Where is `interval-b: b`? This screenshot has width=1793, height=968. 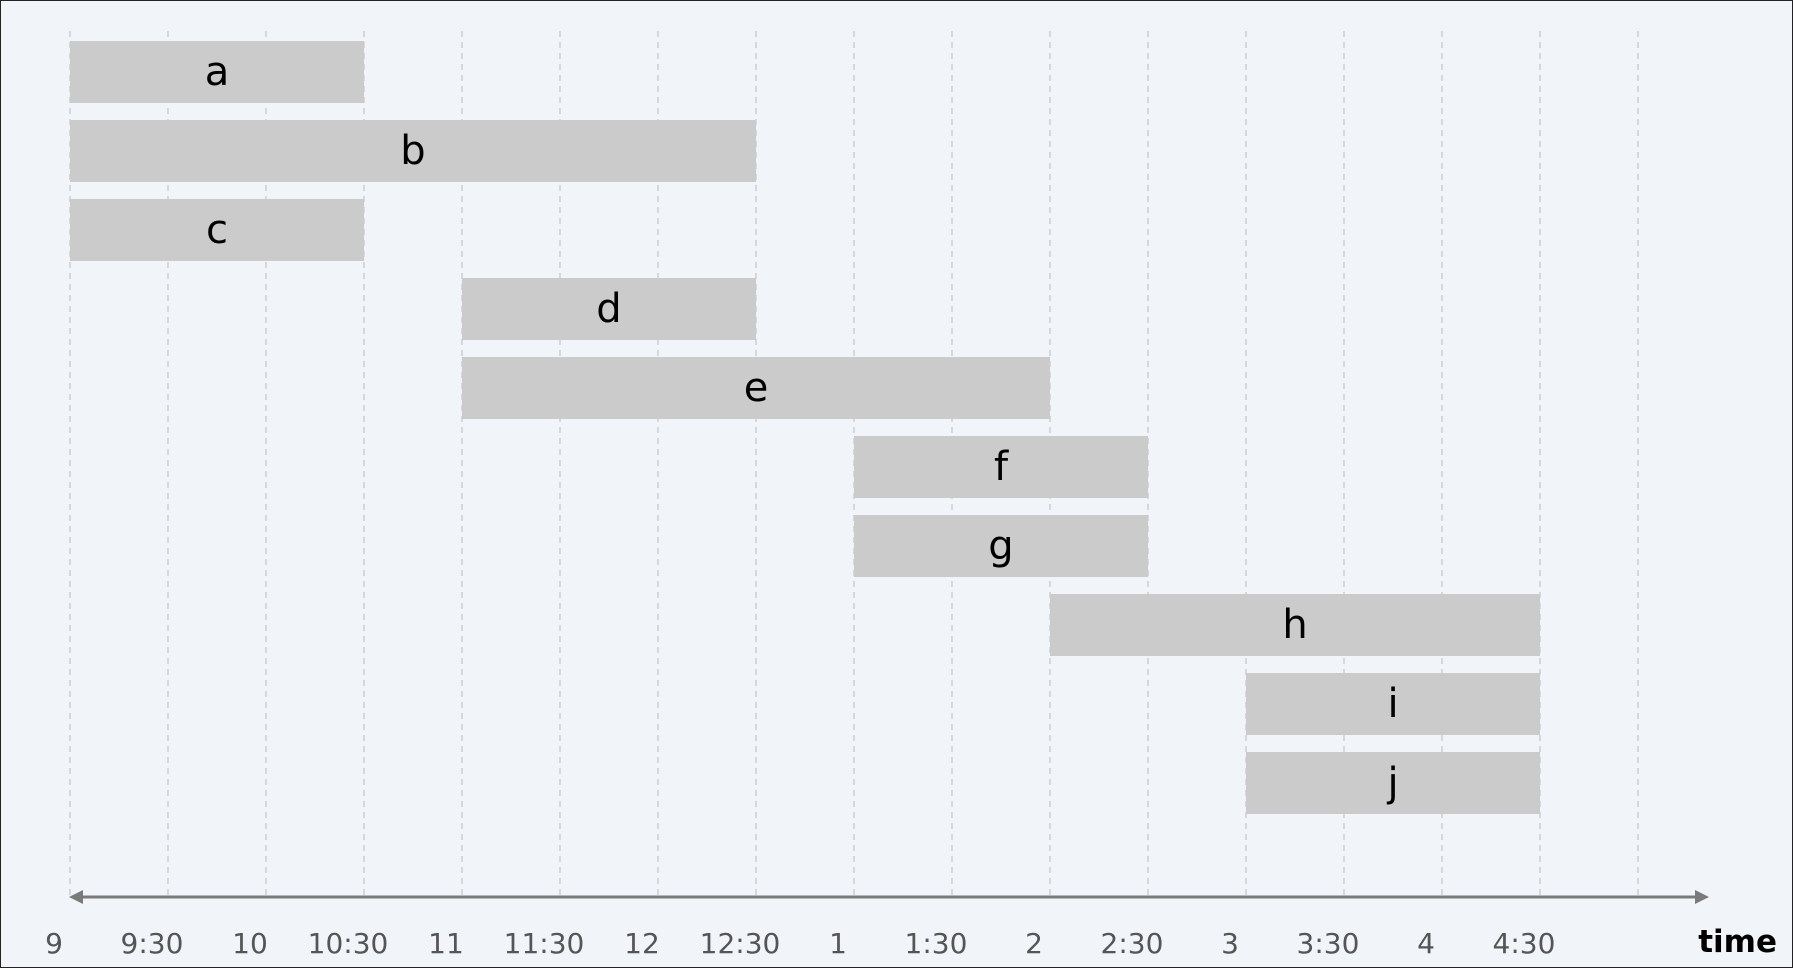 interval-b: b is located at coordinates (413, 151).